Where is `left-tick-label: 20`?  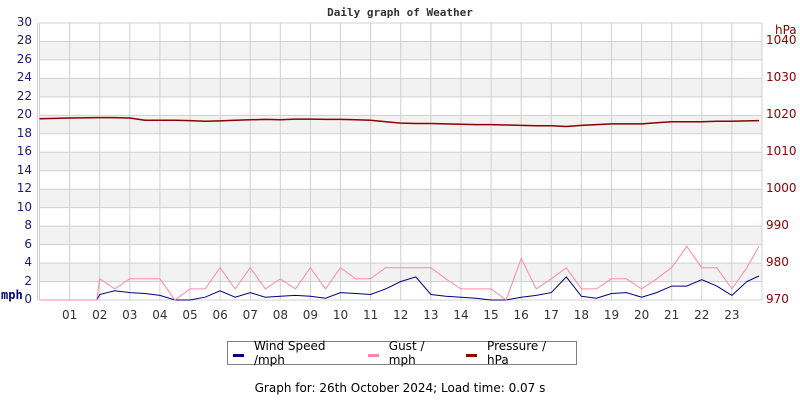
left-tick-label: 20 is located at coordinates (24, 114).